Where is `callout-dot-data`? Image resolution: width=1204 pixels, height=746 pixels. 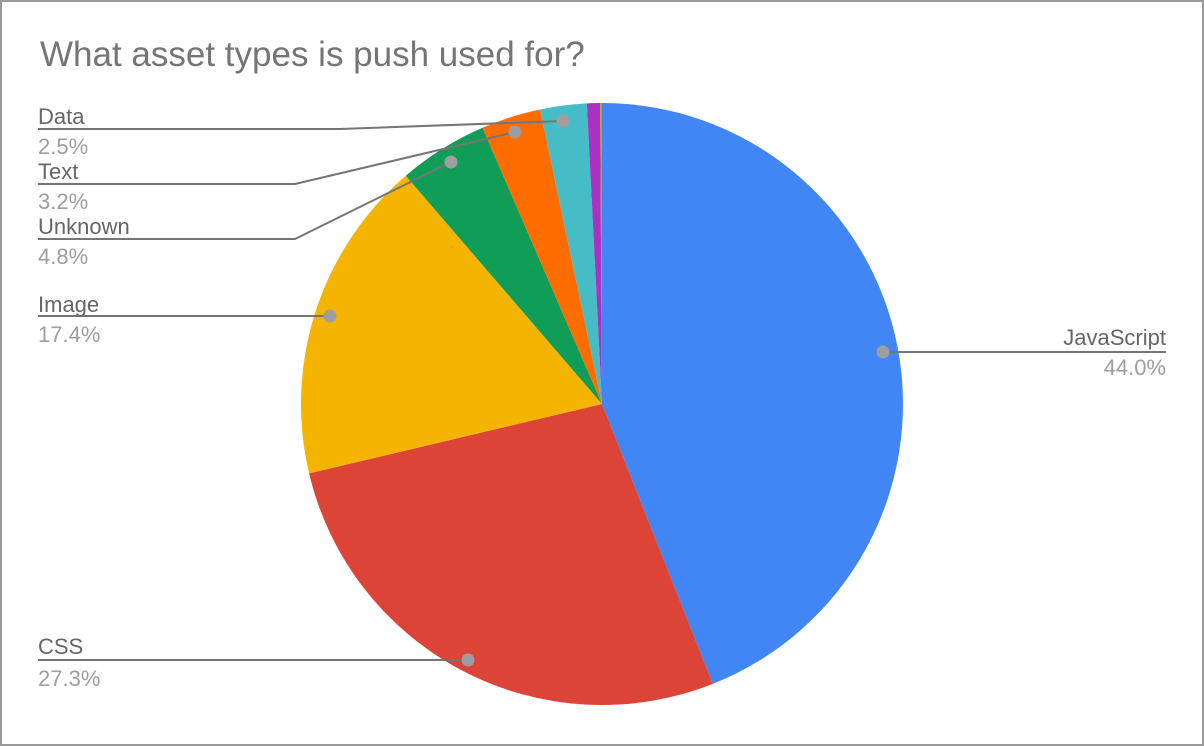 callout-dot-data is located at coordinates (563, 121).